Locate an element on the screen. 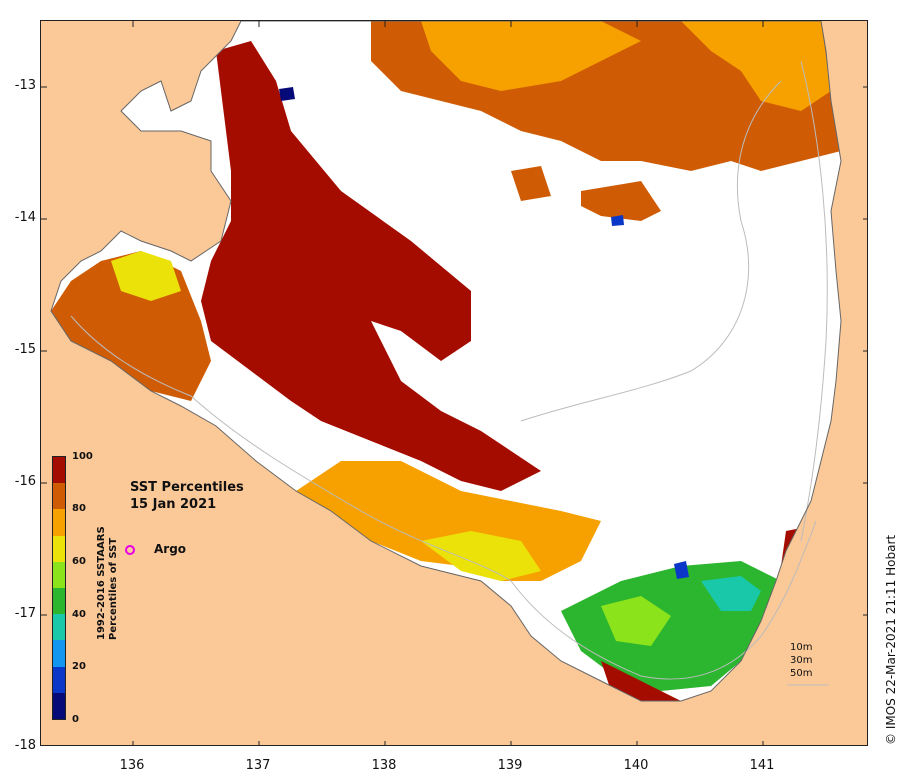  sst-cool-cell-n is located at coordinates (617, 220).